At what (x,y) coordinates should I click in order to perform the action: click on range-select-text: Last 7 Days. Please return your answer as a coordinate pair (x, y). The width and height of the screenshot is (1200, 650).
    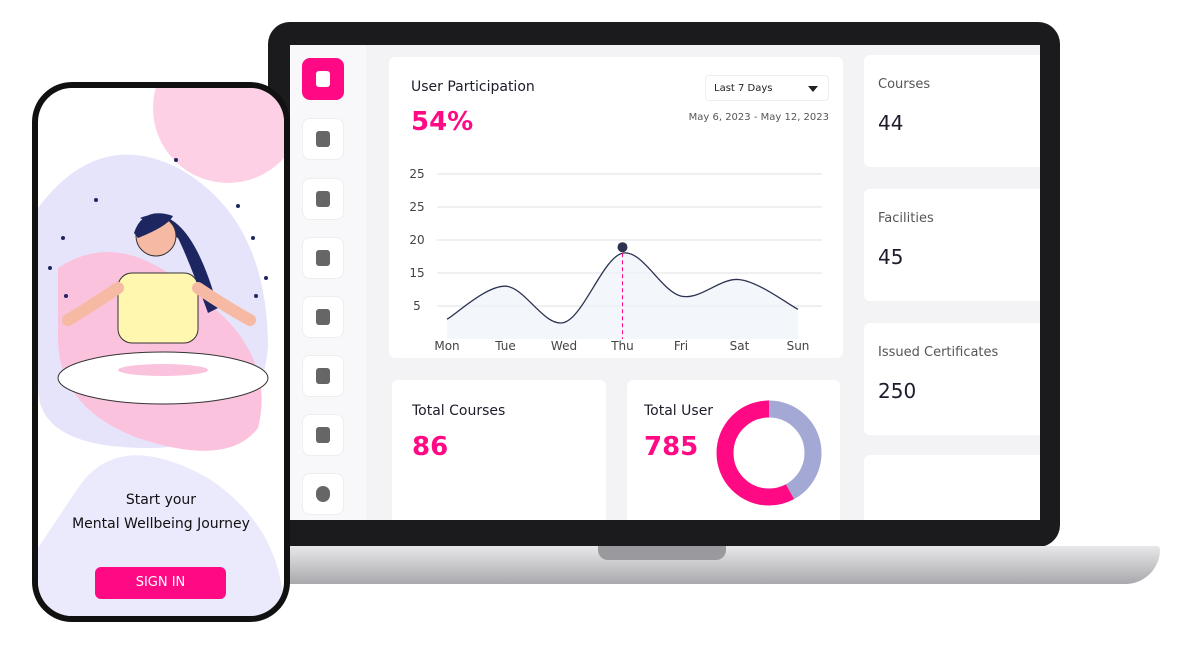
    Looking at the image, I should click on (743, 88).